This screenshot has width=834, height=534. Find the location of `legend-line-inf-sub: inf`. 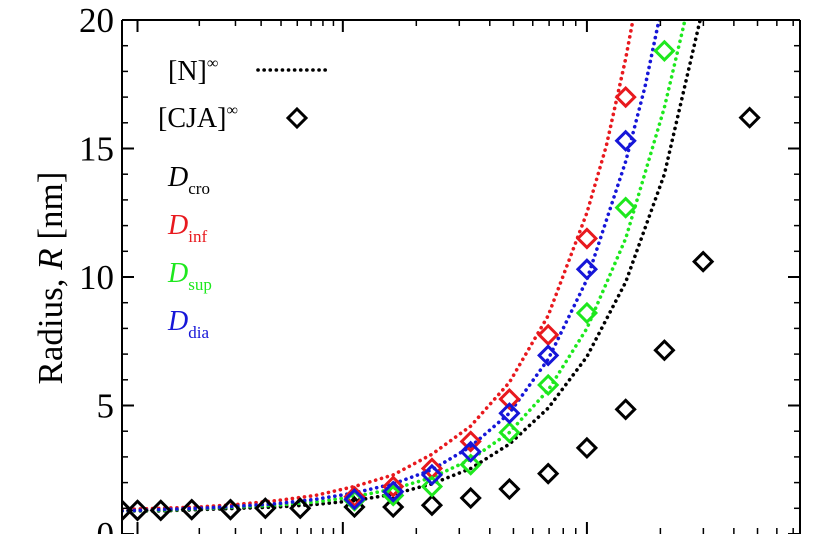

legend-line-inf-sub: inf is located at coordinates (197, 236).